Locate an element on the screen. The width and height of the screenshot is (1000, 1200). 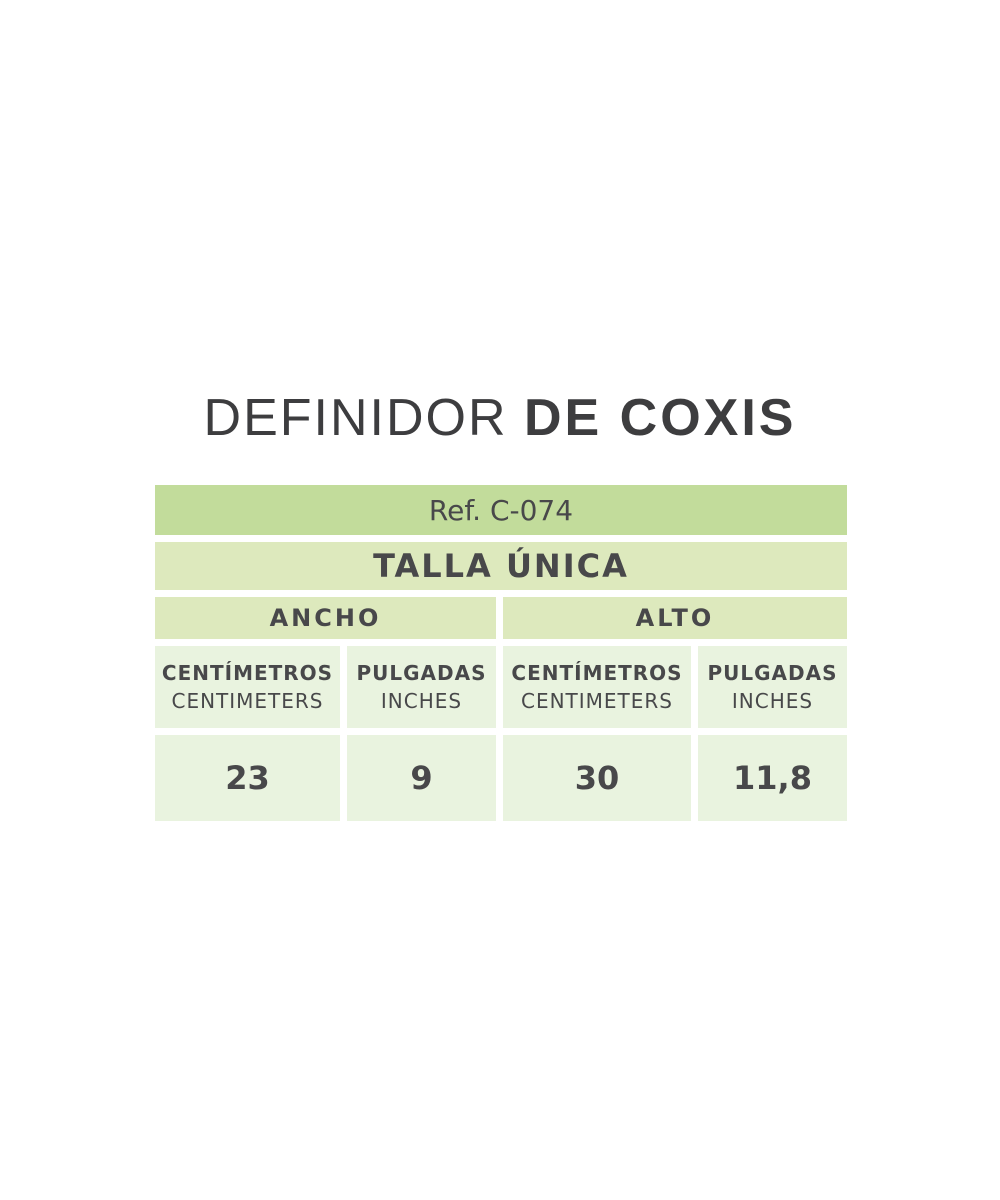
group-header-alto: ALTO is located at coordinates (675, 618).